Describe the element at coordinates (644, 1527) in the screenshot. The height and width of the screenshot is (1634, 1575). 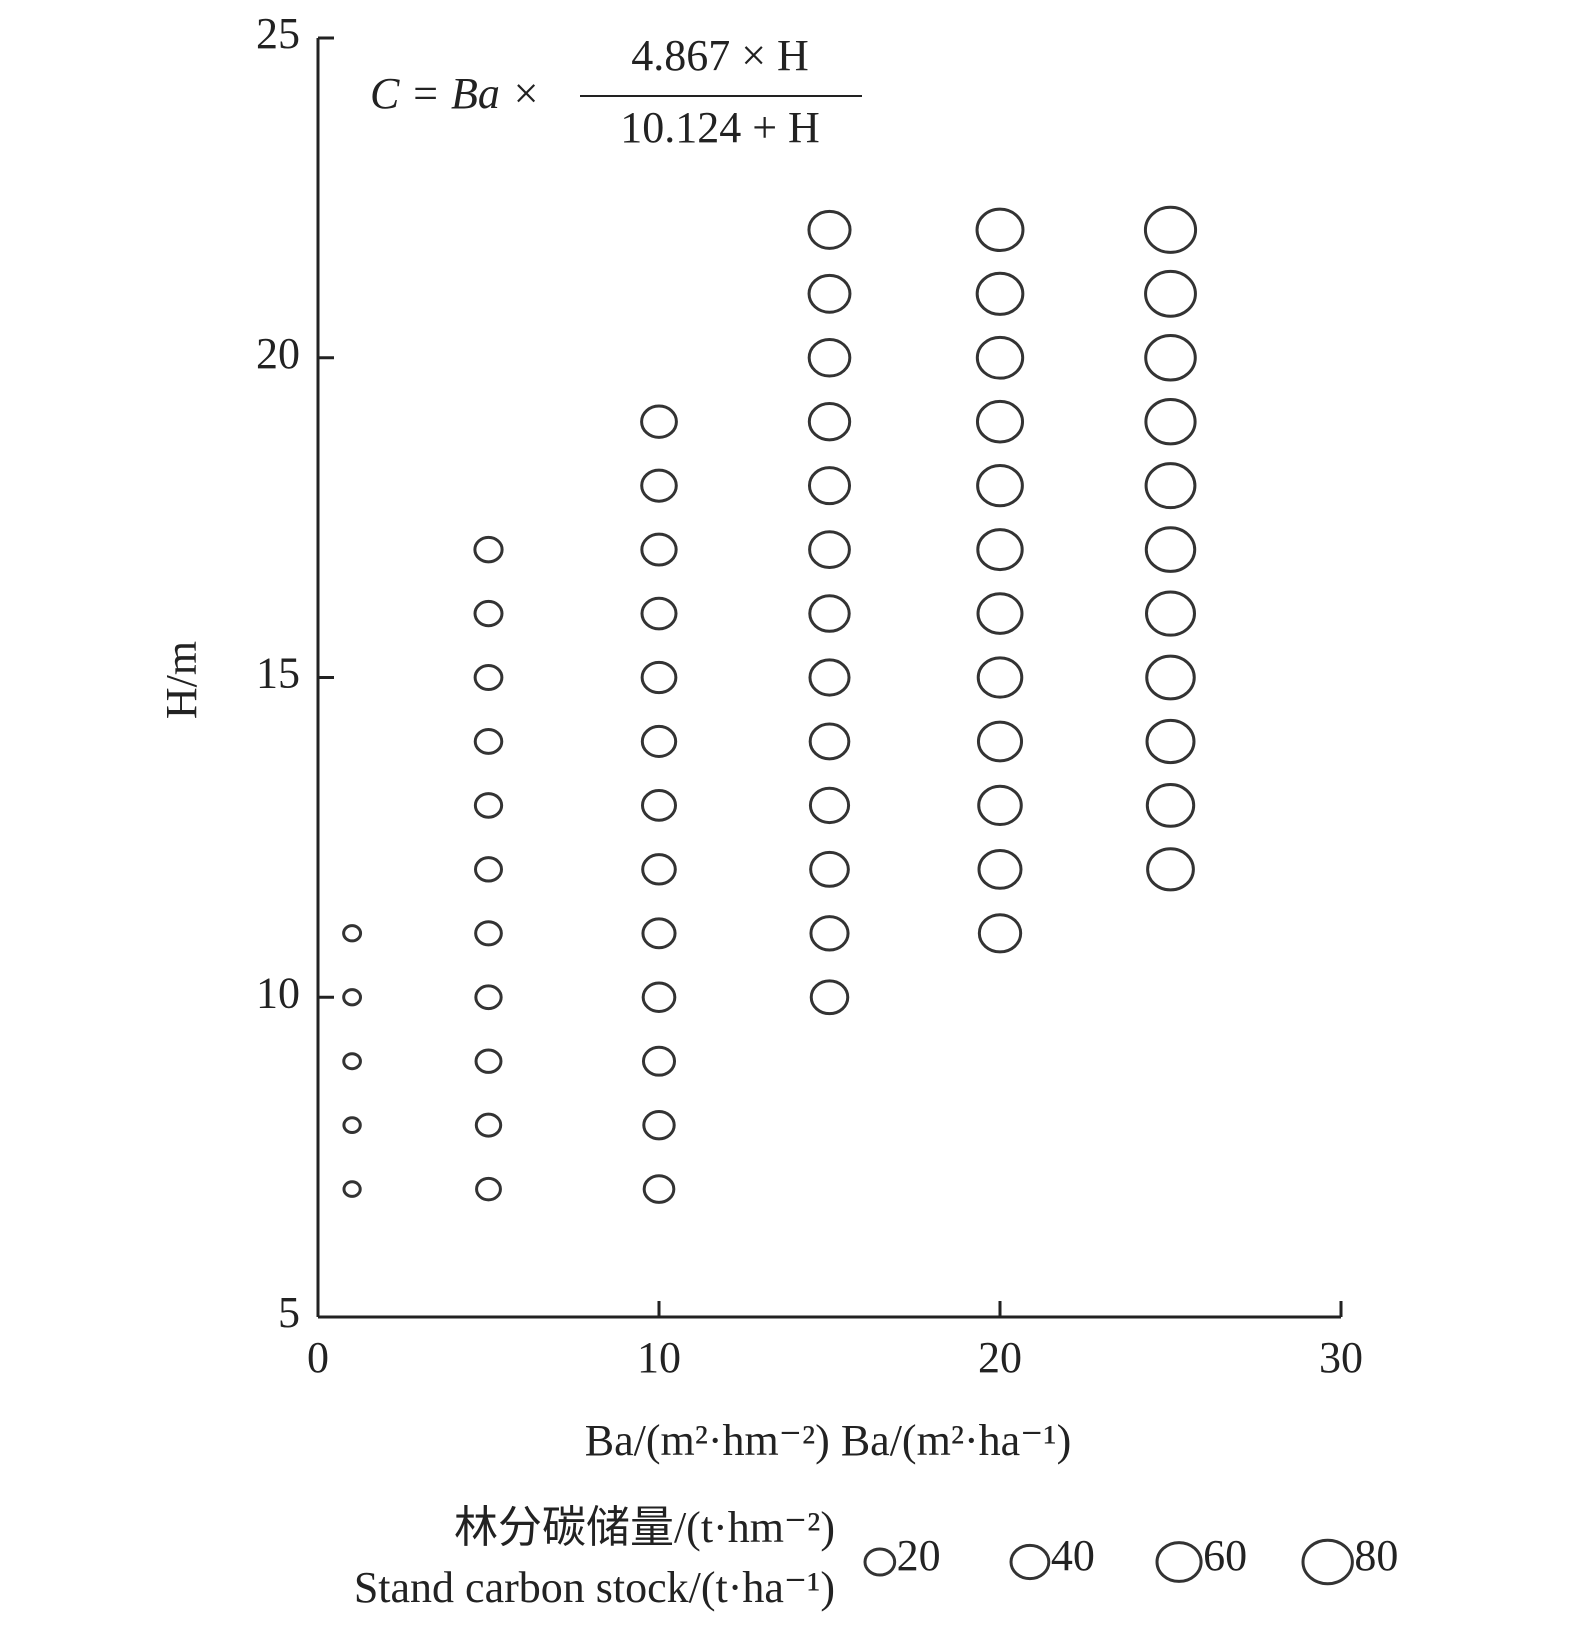
I see `legend-title: 林分碳储量/(t·hm⁻²)` at that location.